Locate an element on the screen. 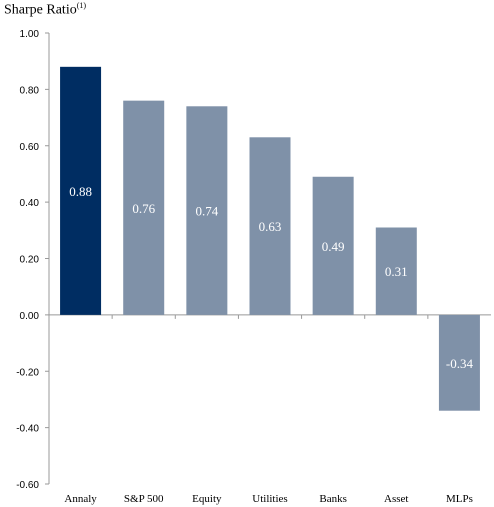  y-tick-label: 1.00 is located at coordinates (30, 34).